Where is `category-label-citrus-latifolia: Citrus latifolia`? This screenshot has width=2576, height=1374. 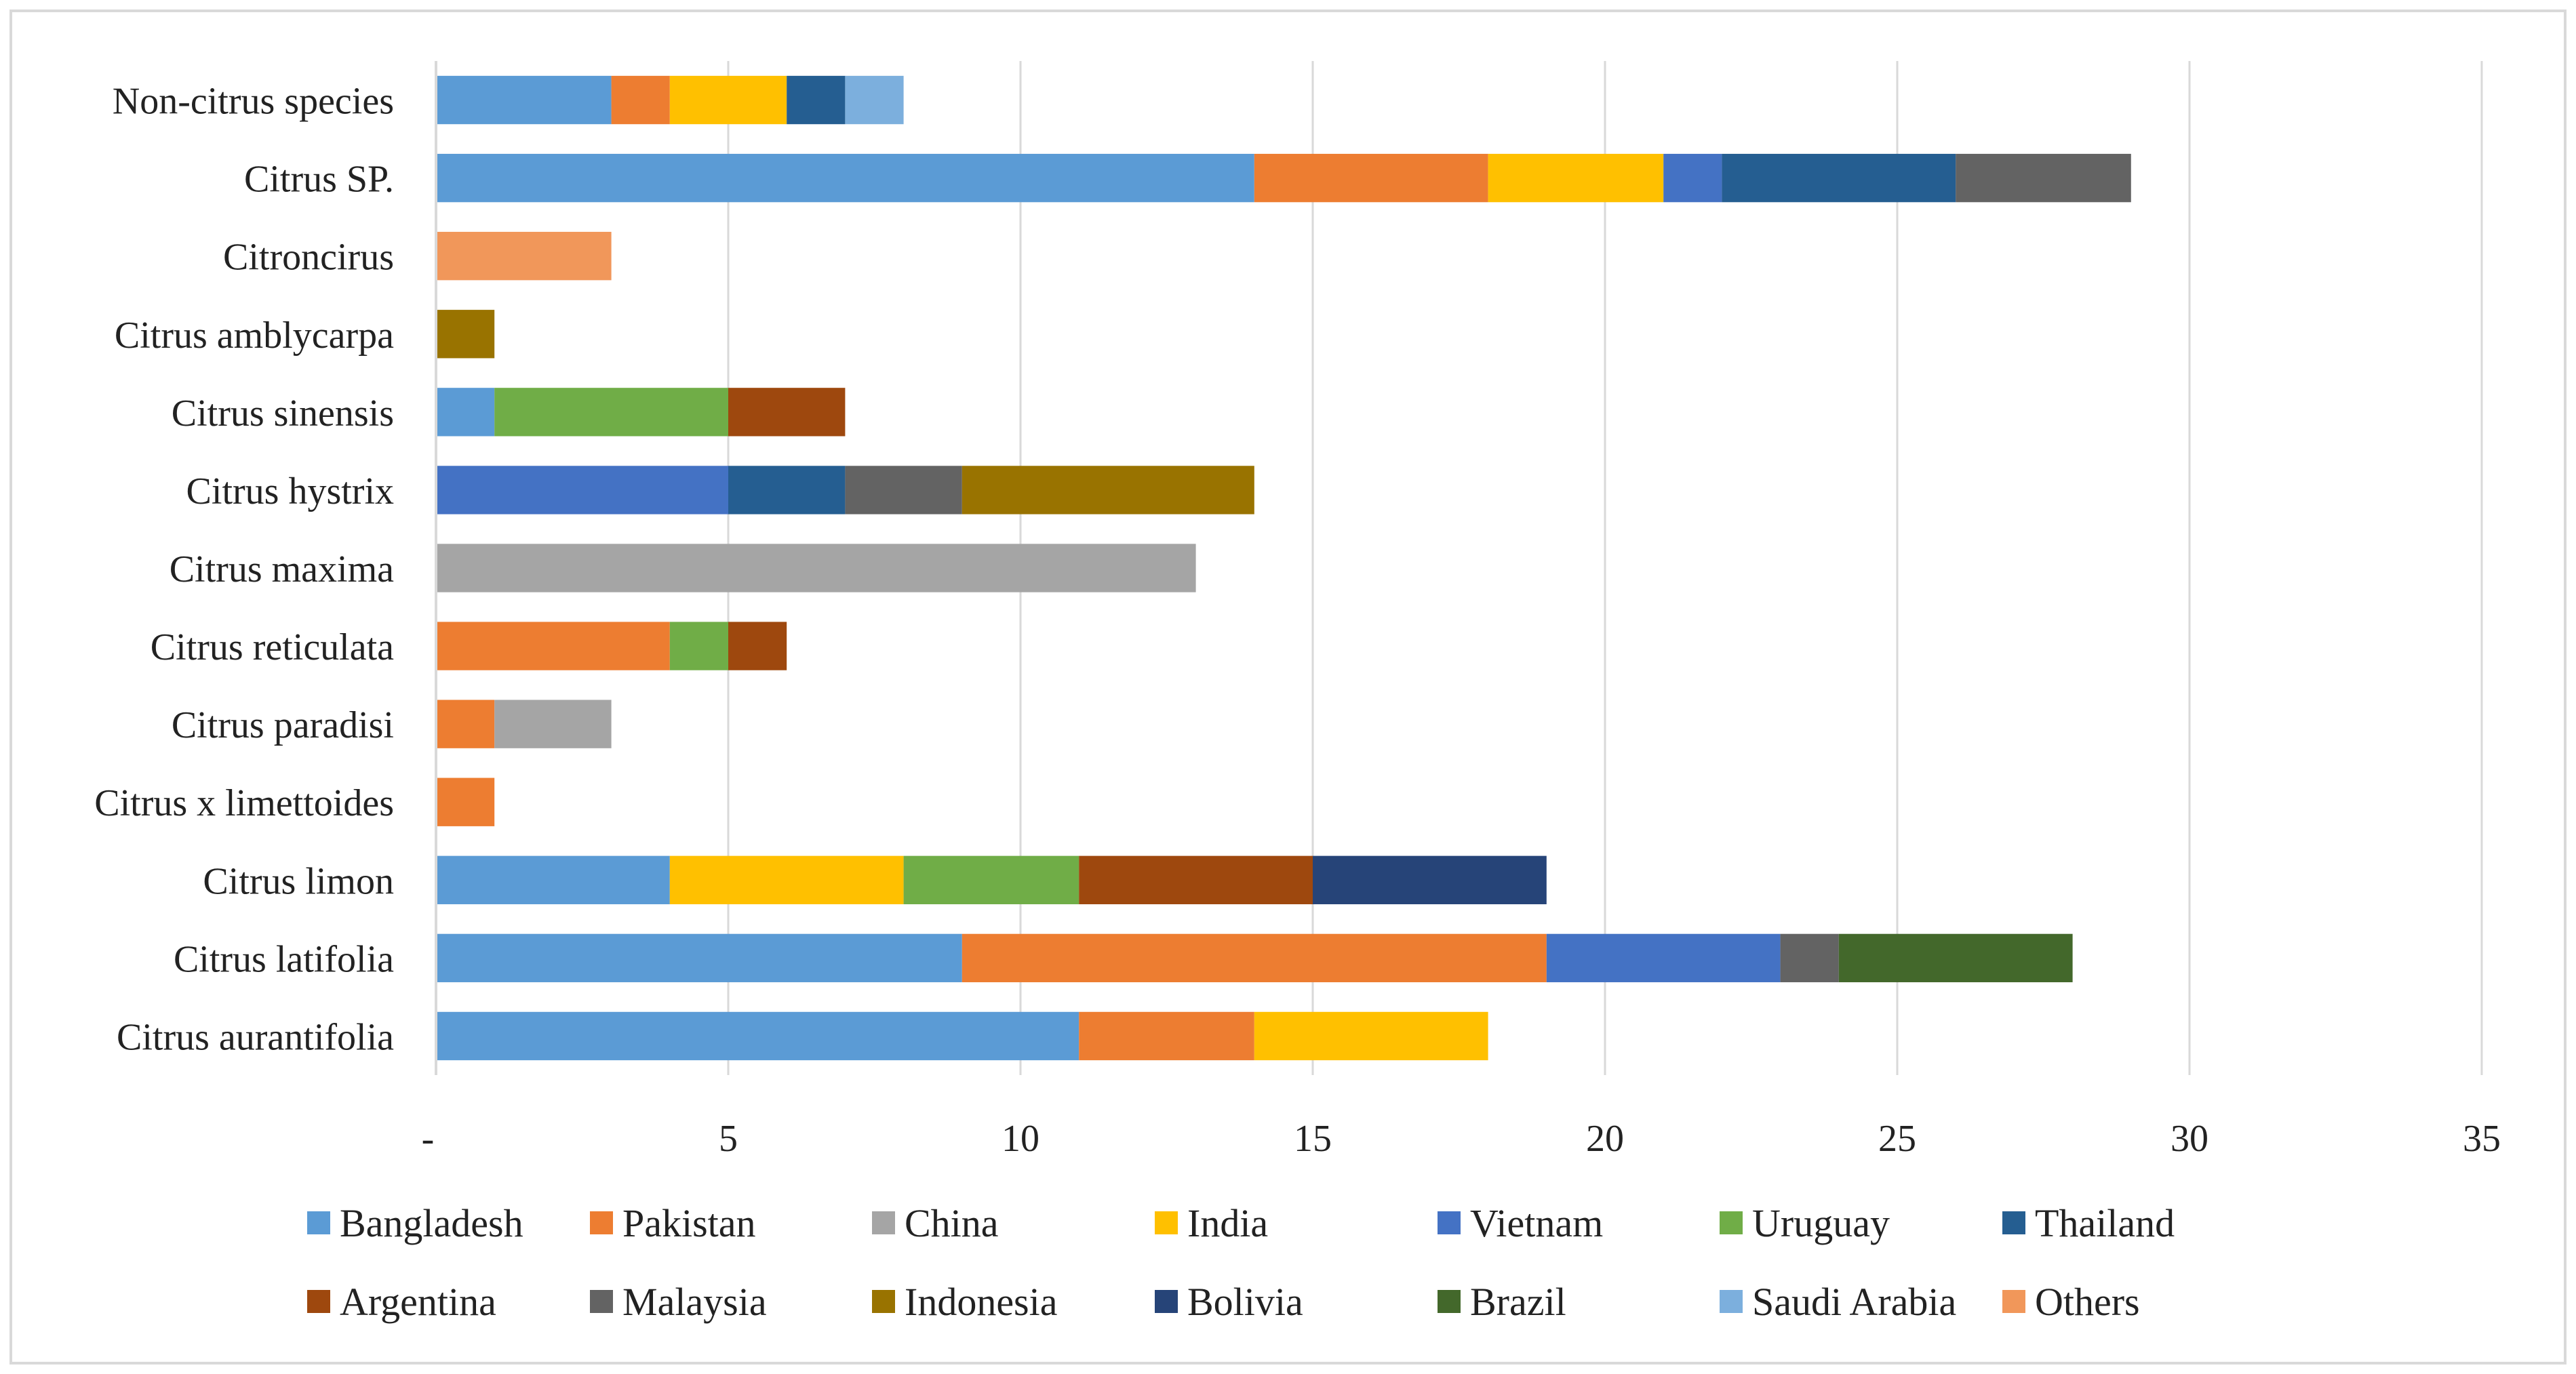
category-label-citrus-latifolia: Citrus latifolia is located at coordinates (284, 959).